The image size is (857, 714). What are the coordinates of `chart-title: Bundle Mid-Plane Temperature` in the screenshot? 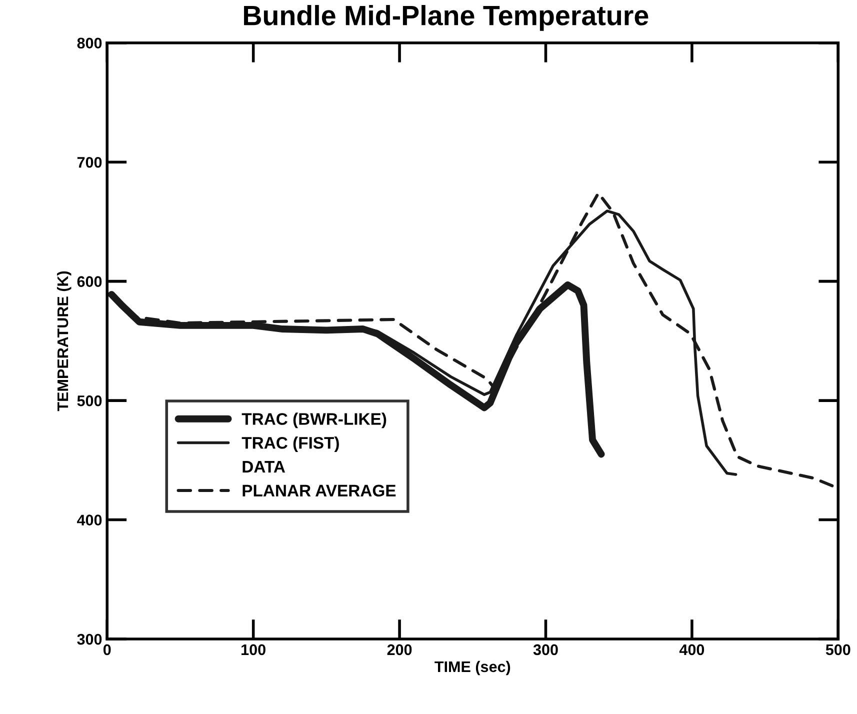 It's located at (446, 18).